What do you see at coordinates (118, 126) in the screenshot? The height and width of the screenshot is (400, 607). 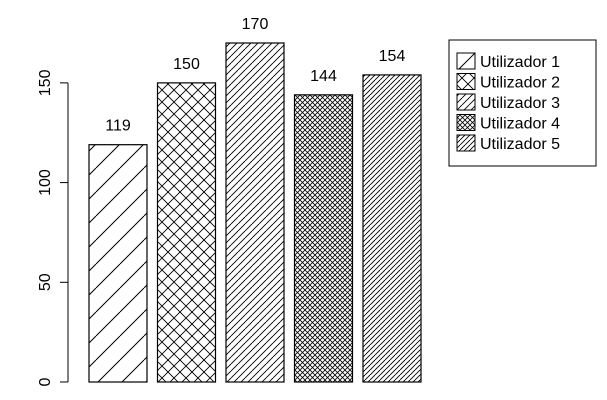 I see `data-label-1: 119` at bounding box center [118, 126].